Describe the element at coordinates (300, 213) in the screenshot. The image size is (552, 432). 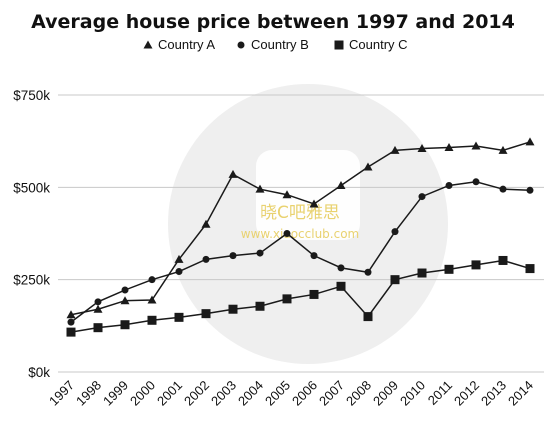
I see `watermark-title: 晓C吧雅思` at that location.